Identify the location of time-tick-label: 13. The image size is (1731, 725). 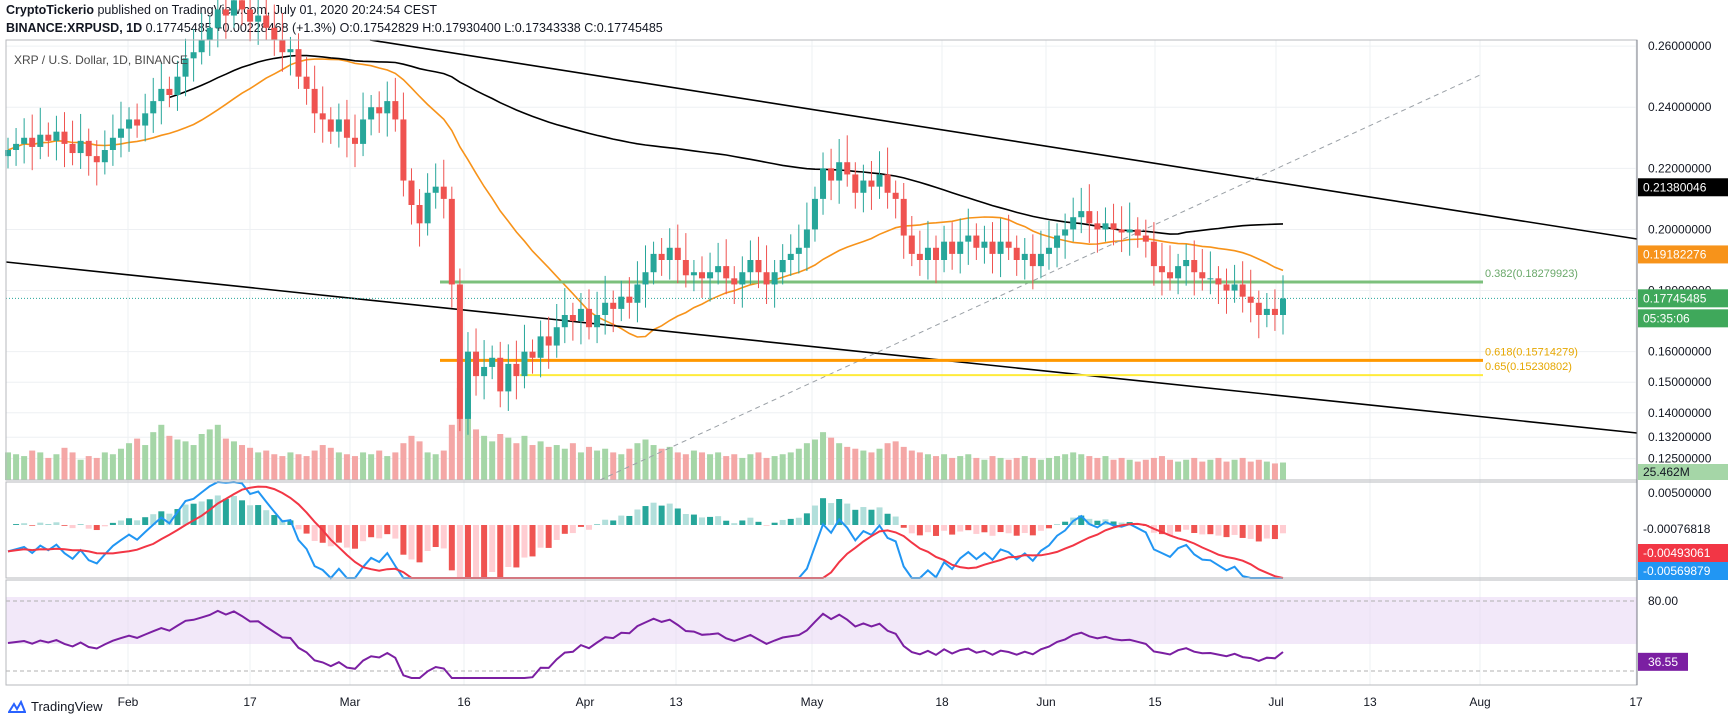
(1370, 702).